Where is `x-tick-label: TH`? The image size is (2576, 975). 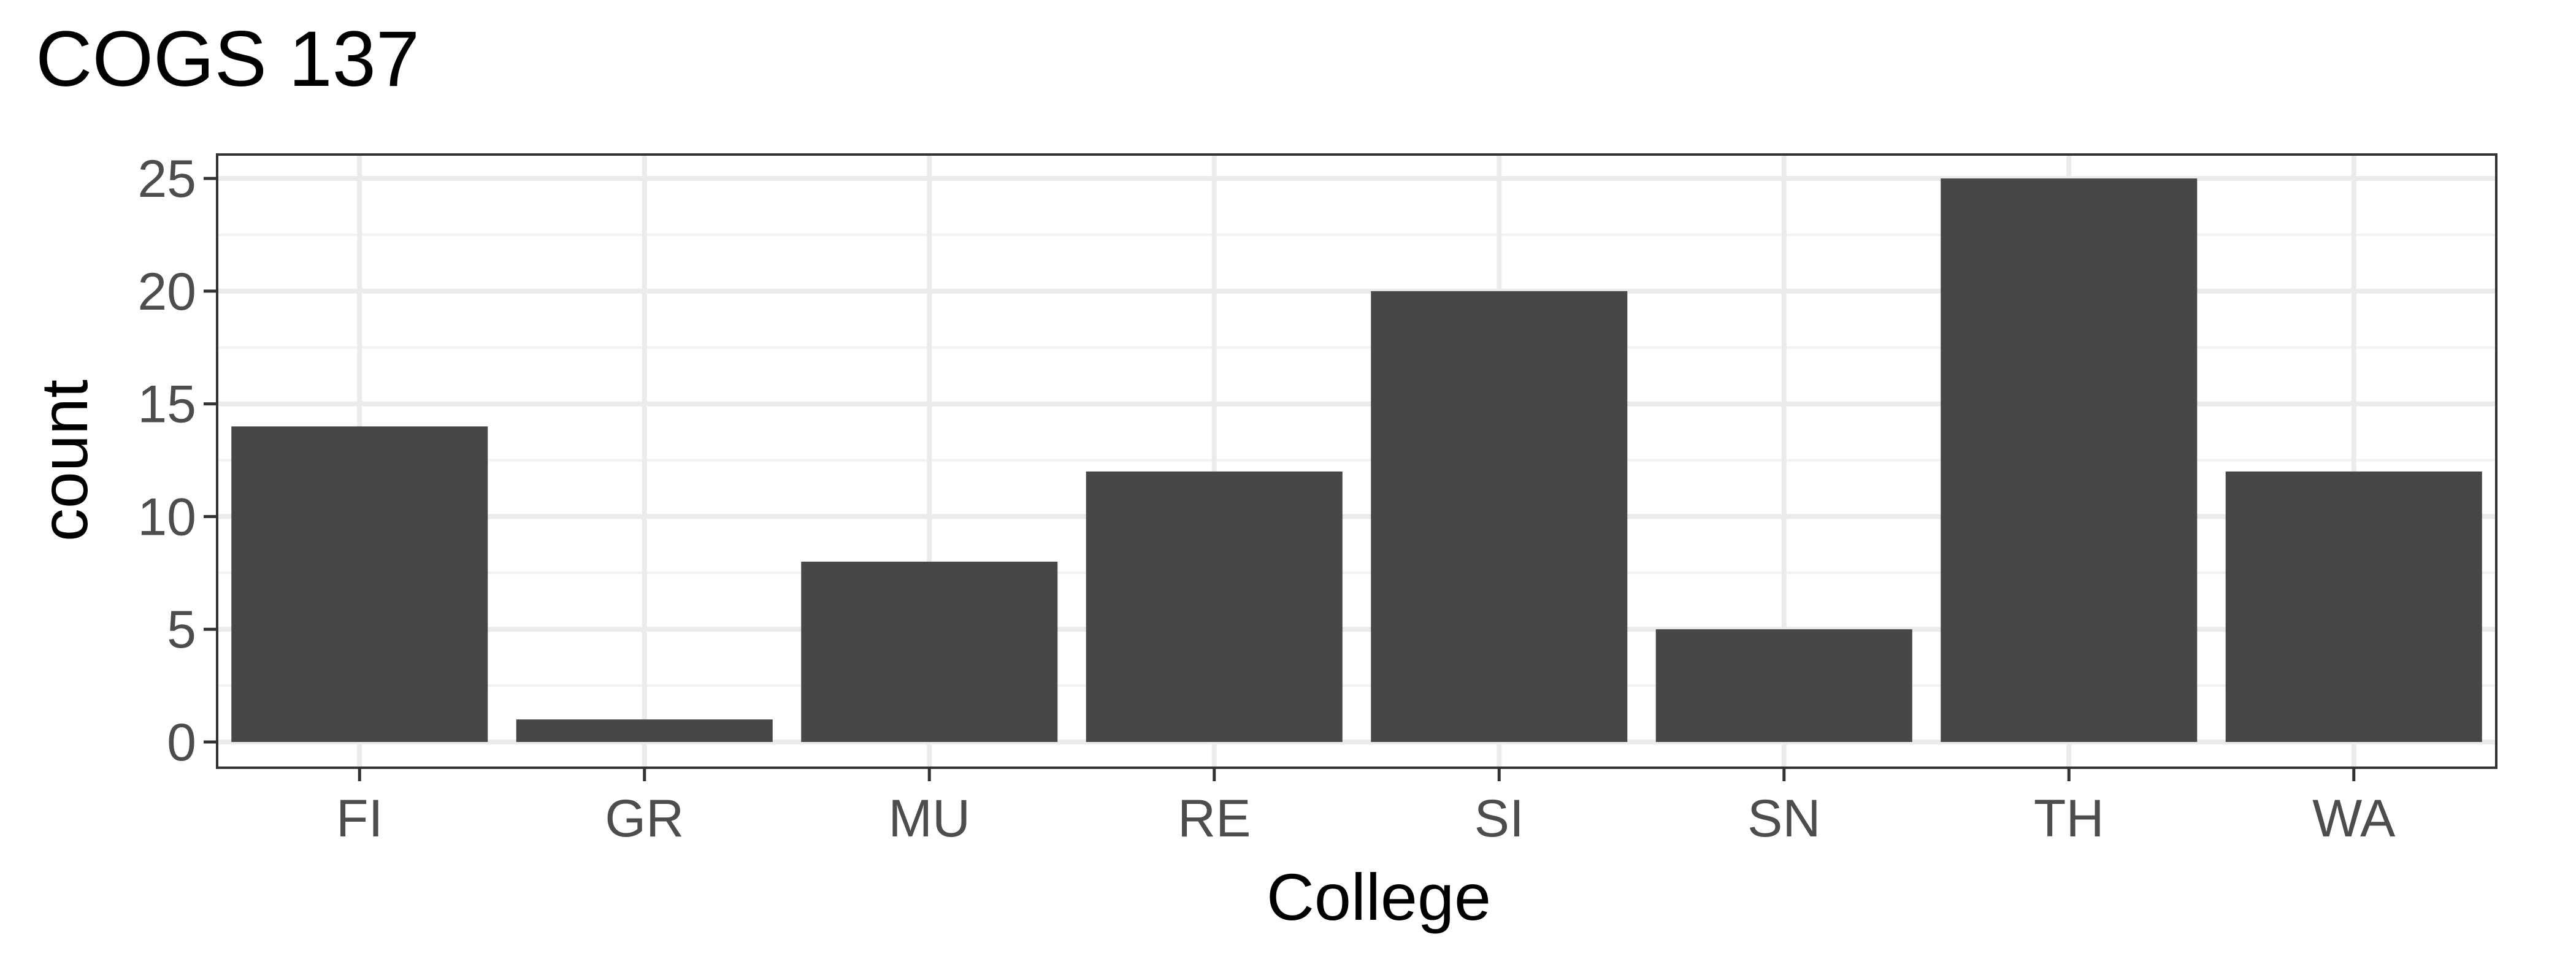
x-tick-label: TH is located at coordinates (2069, 818).